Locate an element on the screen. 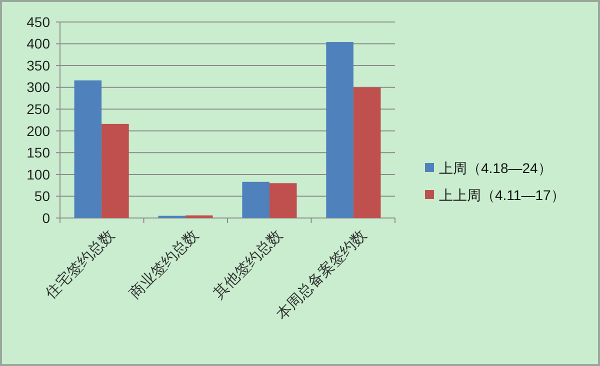 The width and height of the screenshot is (600, 366). legend-label: 上周（4.18—24） is located at coordinates (495, 168).